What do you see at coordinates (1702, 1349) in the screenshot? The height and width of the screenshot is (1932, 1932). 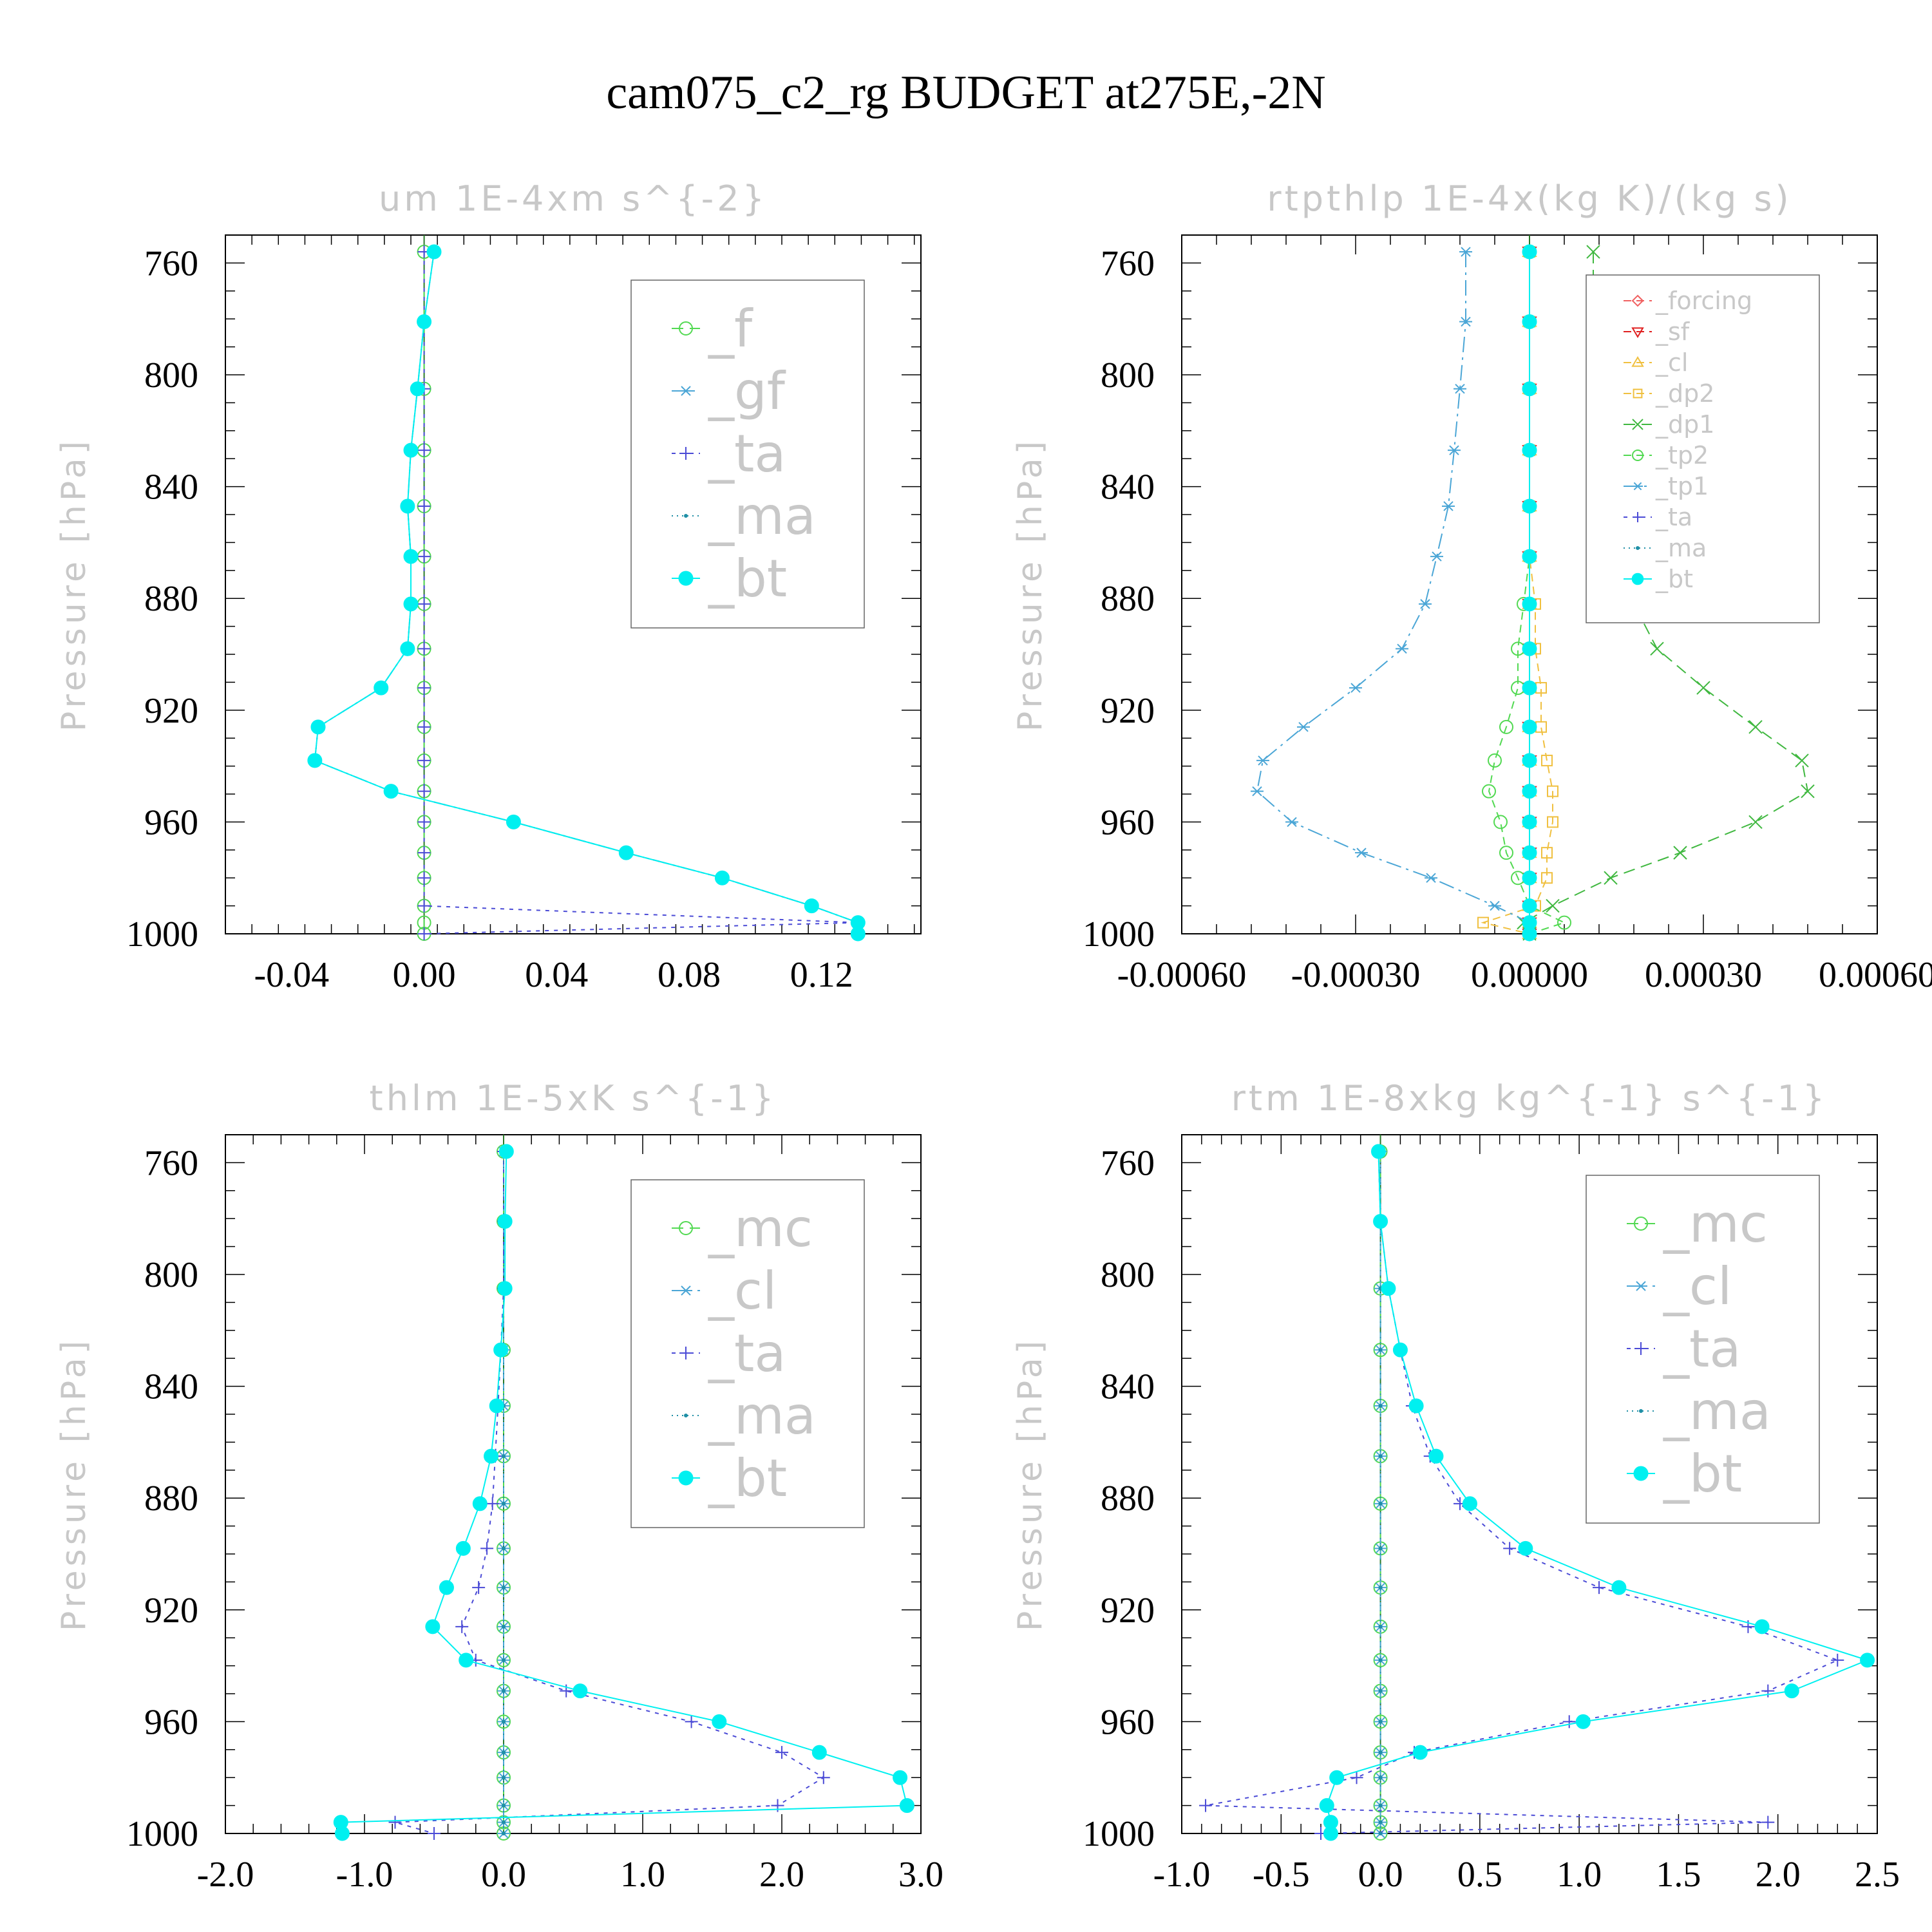 I see `legend-entry-label: _ta` at bounding box center [1702, 1349].